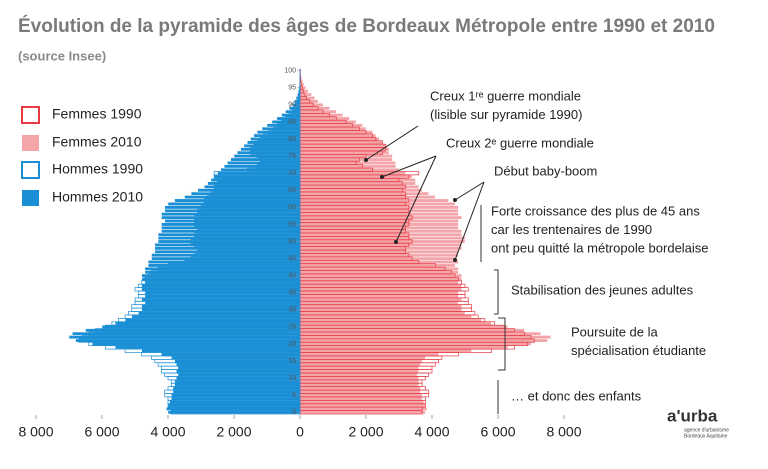 Image resolution: width=768 pixels, height=469 pixels. What do you see at coordinates (233, 432) in the screenshot?
I see `x-tick-label: 2 000` at bounding box center [233, 432].